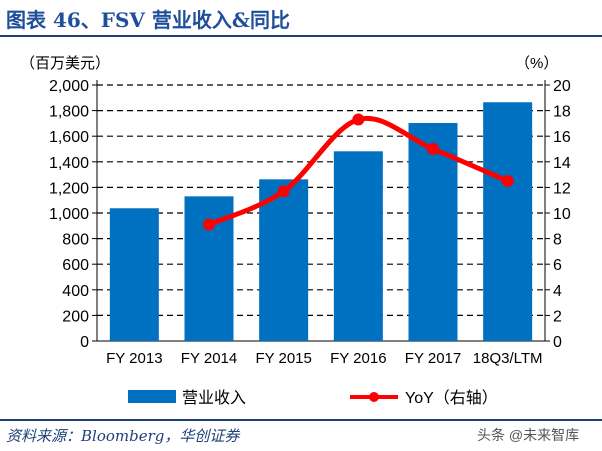 The height and width of the screenshot is (451, 602). I want to click on right-tick-label: 20, so click(562, 86).